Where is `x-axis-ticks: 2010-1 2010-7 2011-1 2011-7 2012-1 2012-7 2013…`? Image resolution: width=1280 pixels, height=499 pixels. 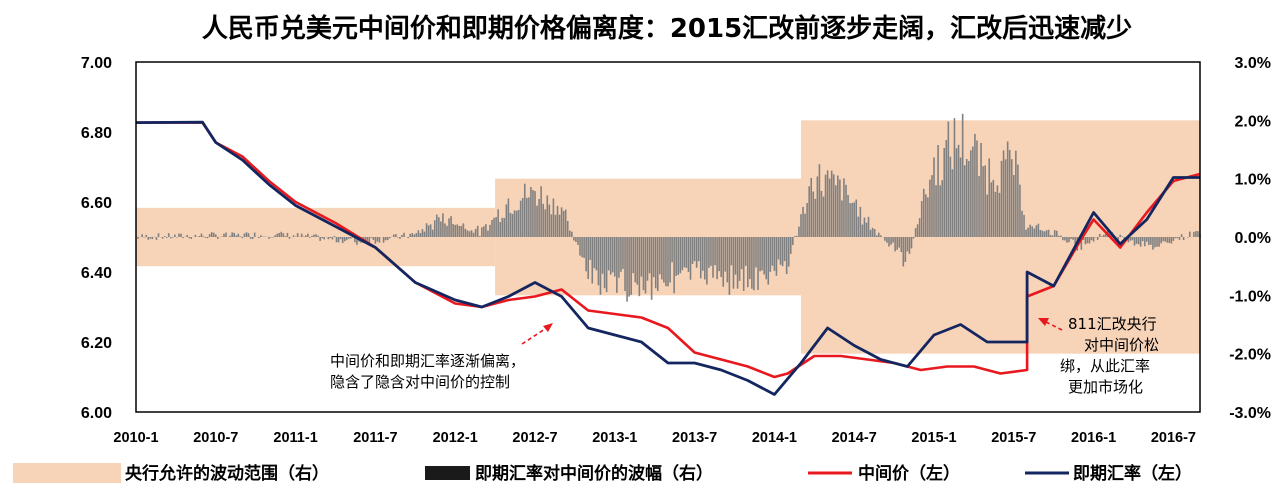
x-axis-ticks: 2010-1 2010-7 2011-1 2011-7 2012-1 2012-7 2013… is located at coordinates (654, 438).